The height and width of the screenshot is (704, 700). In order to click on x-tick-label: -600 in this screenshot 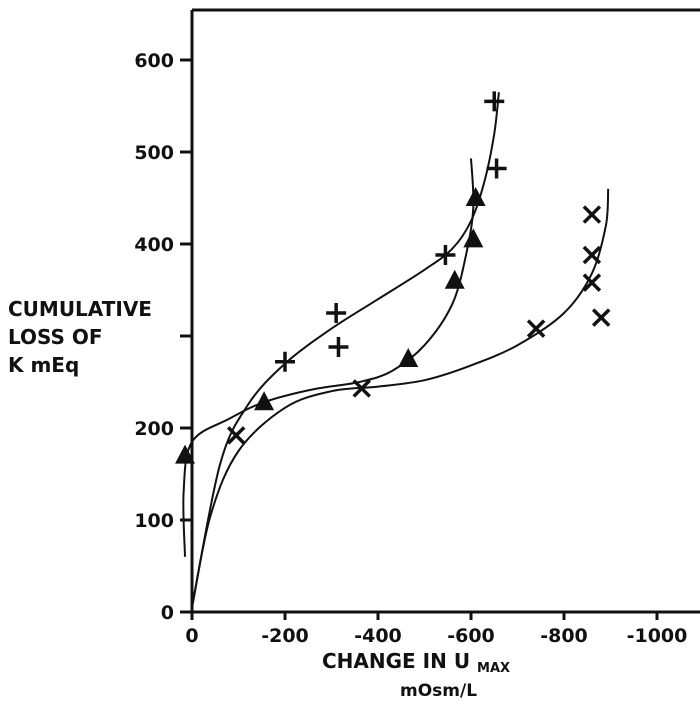, I will do `click(471, 636)`.